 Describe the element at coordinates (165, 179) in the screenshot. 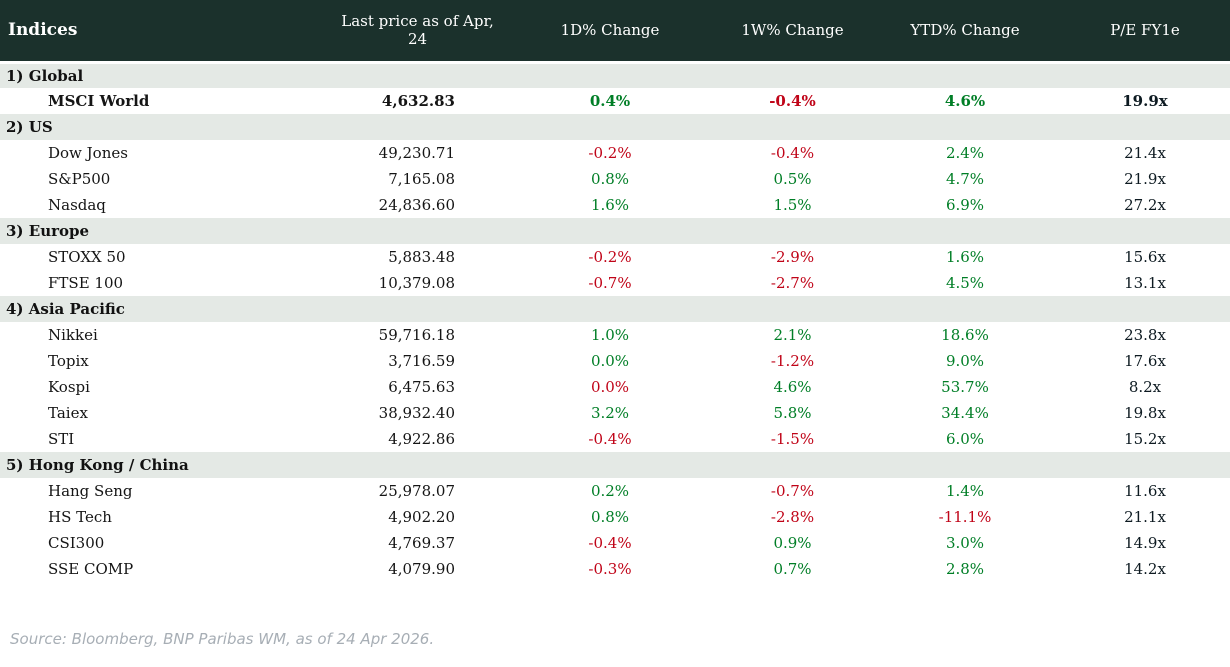

I see `index-name-cell: S&P500` at that location.